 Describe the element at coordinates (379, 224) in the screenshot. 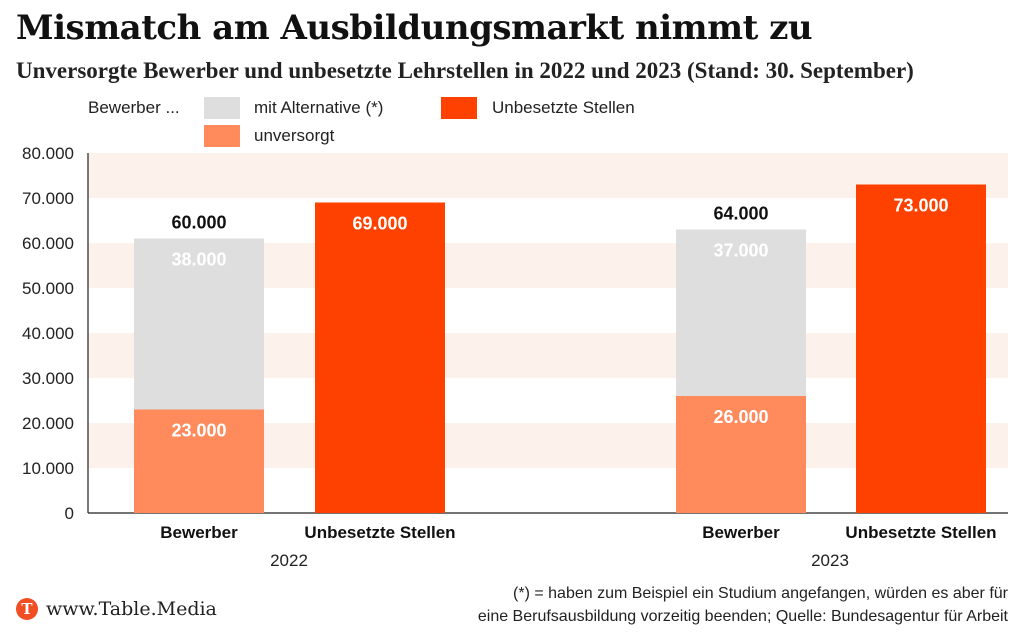

I see `data-label: 69.000` at that location.